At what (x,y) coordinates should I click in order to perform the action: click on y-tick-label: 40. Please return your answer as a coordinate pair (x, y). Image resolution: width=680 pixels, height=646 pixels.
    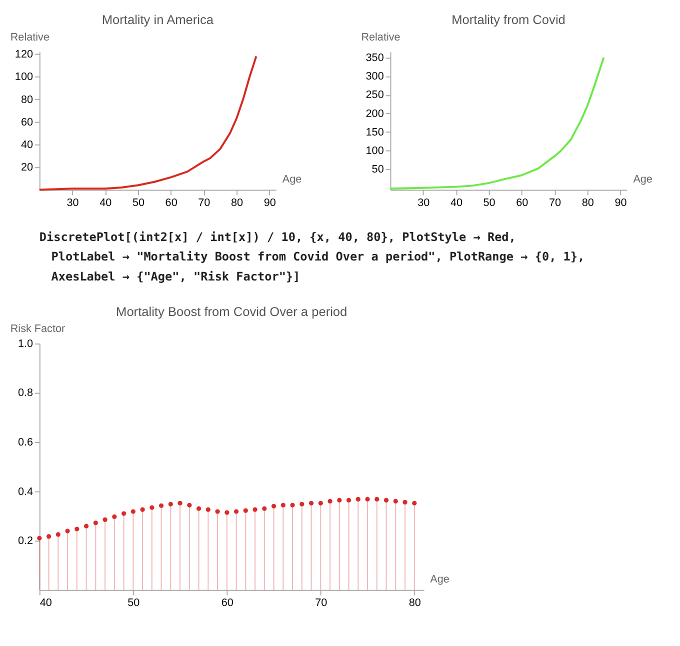
    Looking at the image, I should click on (27, 144).